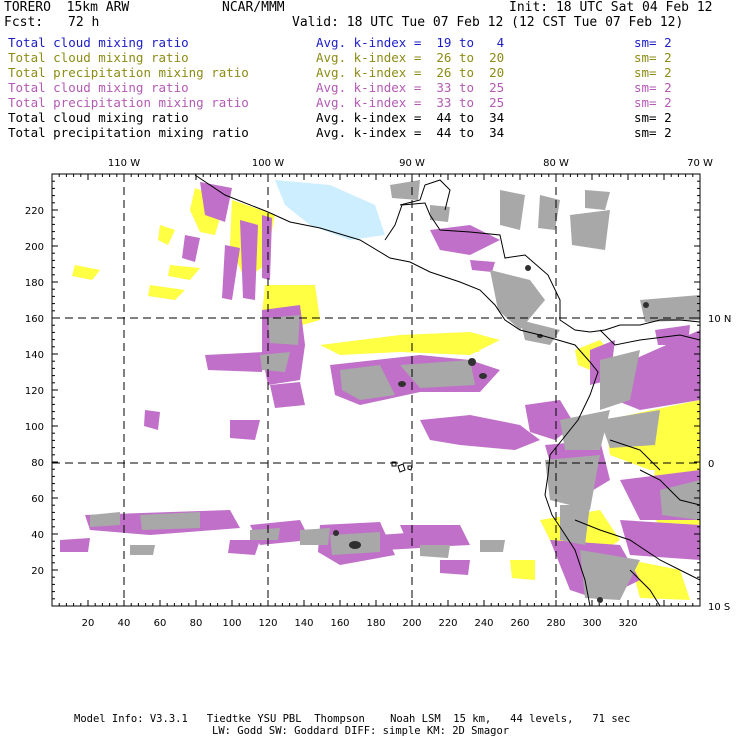 Image resolution: width=740 pixels, height=740 pixels. I want to click on x-tick-label: 300, so click(591, 623).